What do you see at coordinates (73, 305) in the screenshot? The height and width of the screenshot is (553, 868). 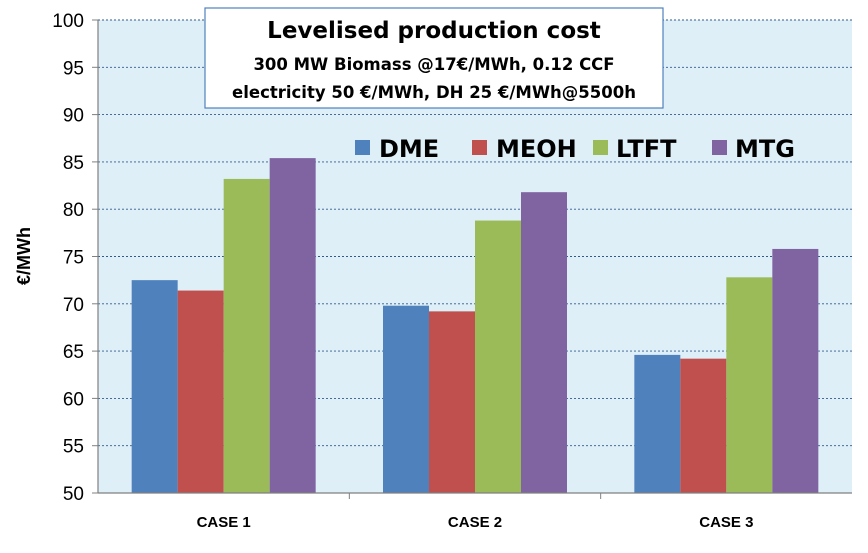 I see `y-tick-label-70: 70` at bounding box center [73, 305].